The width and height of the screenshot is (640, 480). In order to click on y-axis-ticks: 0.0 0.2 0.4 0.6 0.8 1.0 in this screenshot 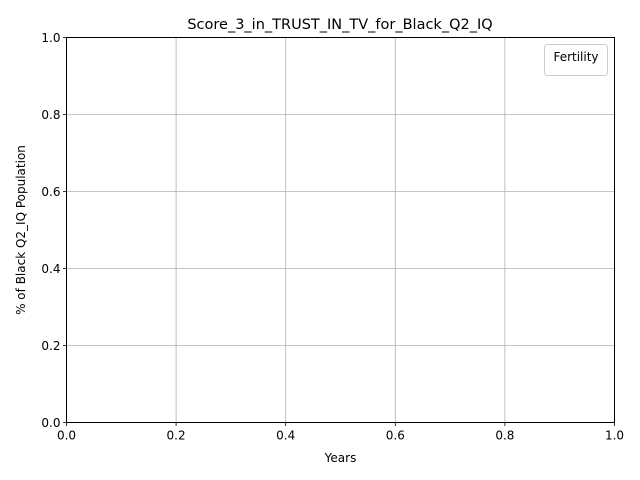, I will do `click(54, 230)`.